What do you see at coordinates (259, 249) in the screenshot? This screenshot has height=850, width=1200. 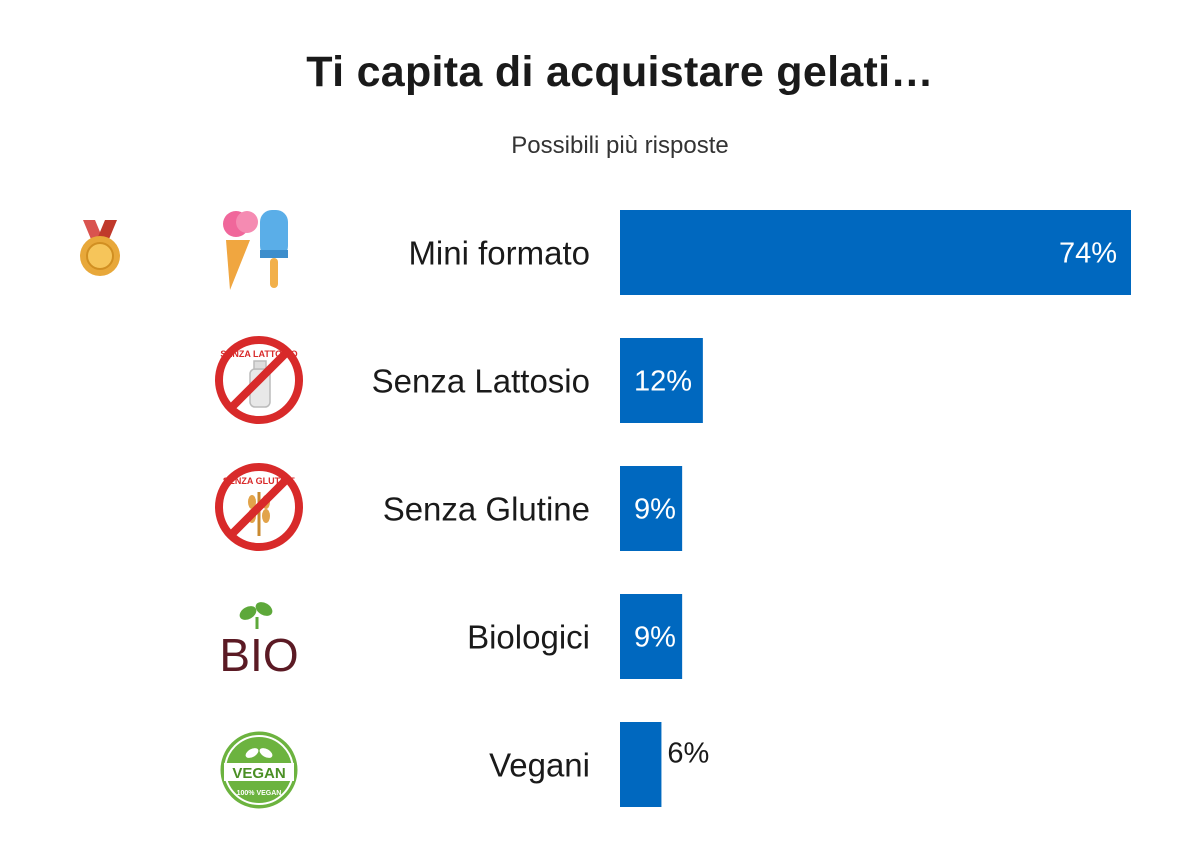 I see `ice-cream-icon` at bounding box center [259, 249].